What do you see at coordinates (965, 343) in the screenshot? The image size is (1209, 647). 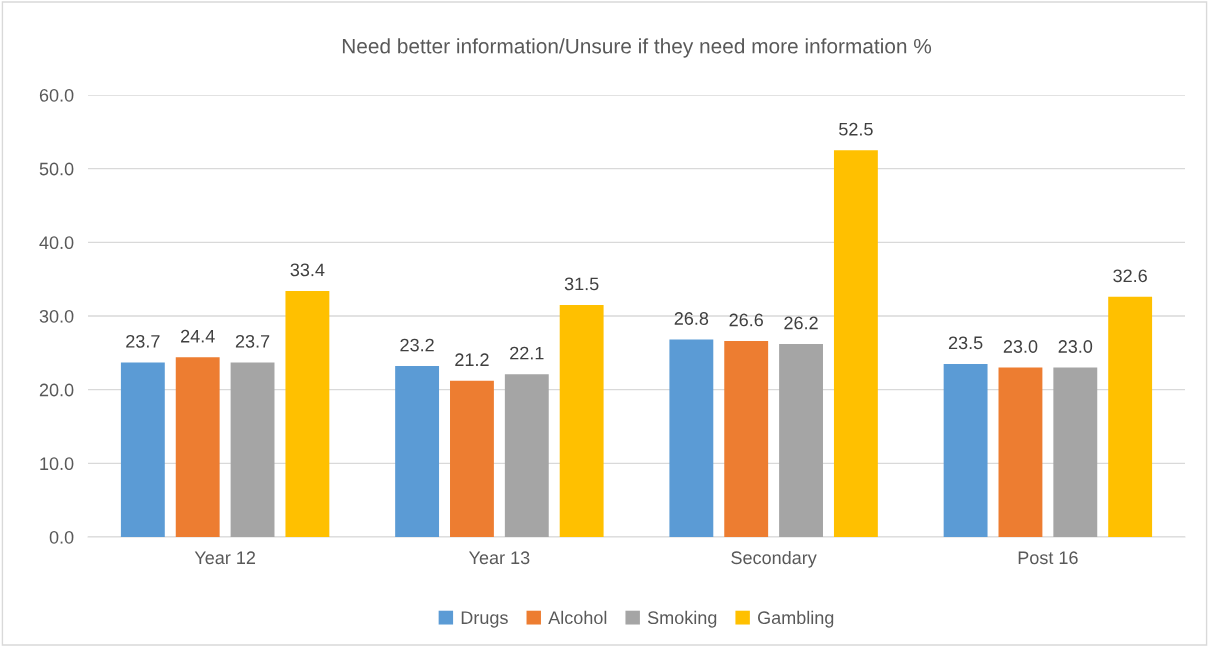 I see `data-label: 23.5` at bounding box center [965, 343].